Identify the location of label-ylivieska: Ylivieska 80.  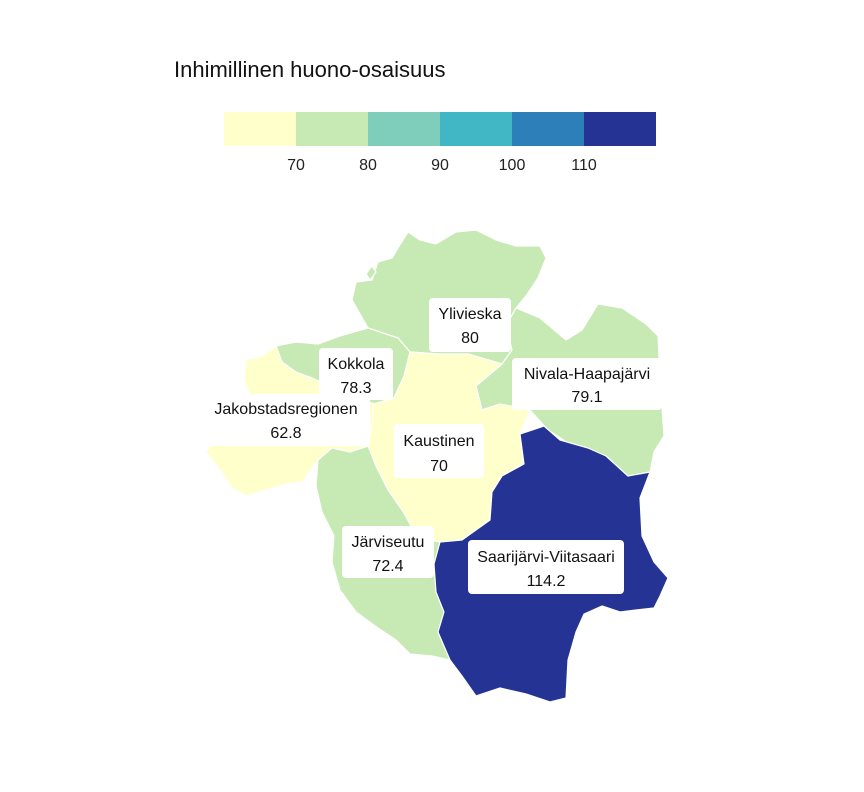
(470, 325).